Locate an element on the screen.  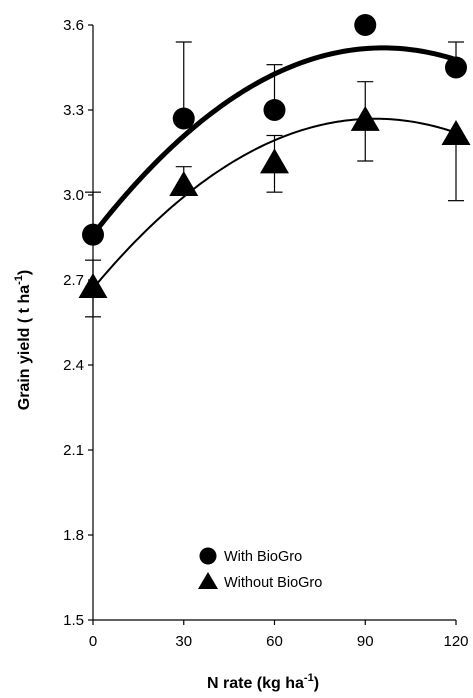
y-tick-label: 1.8 is located at coordinates (73, 535).